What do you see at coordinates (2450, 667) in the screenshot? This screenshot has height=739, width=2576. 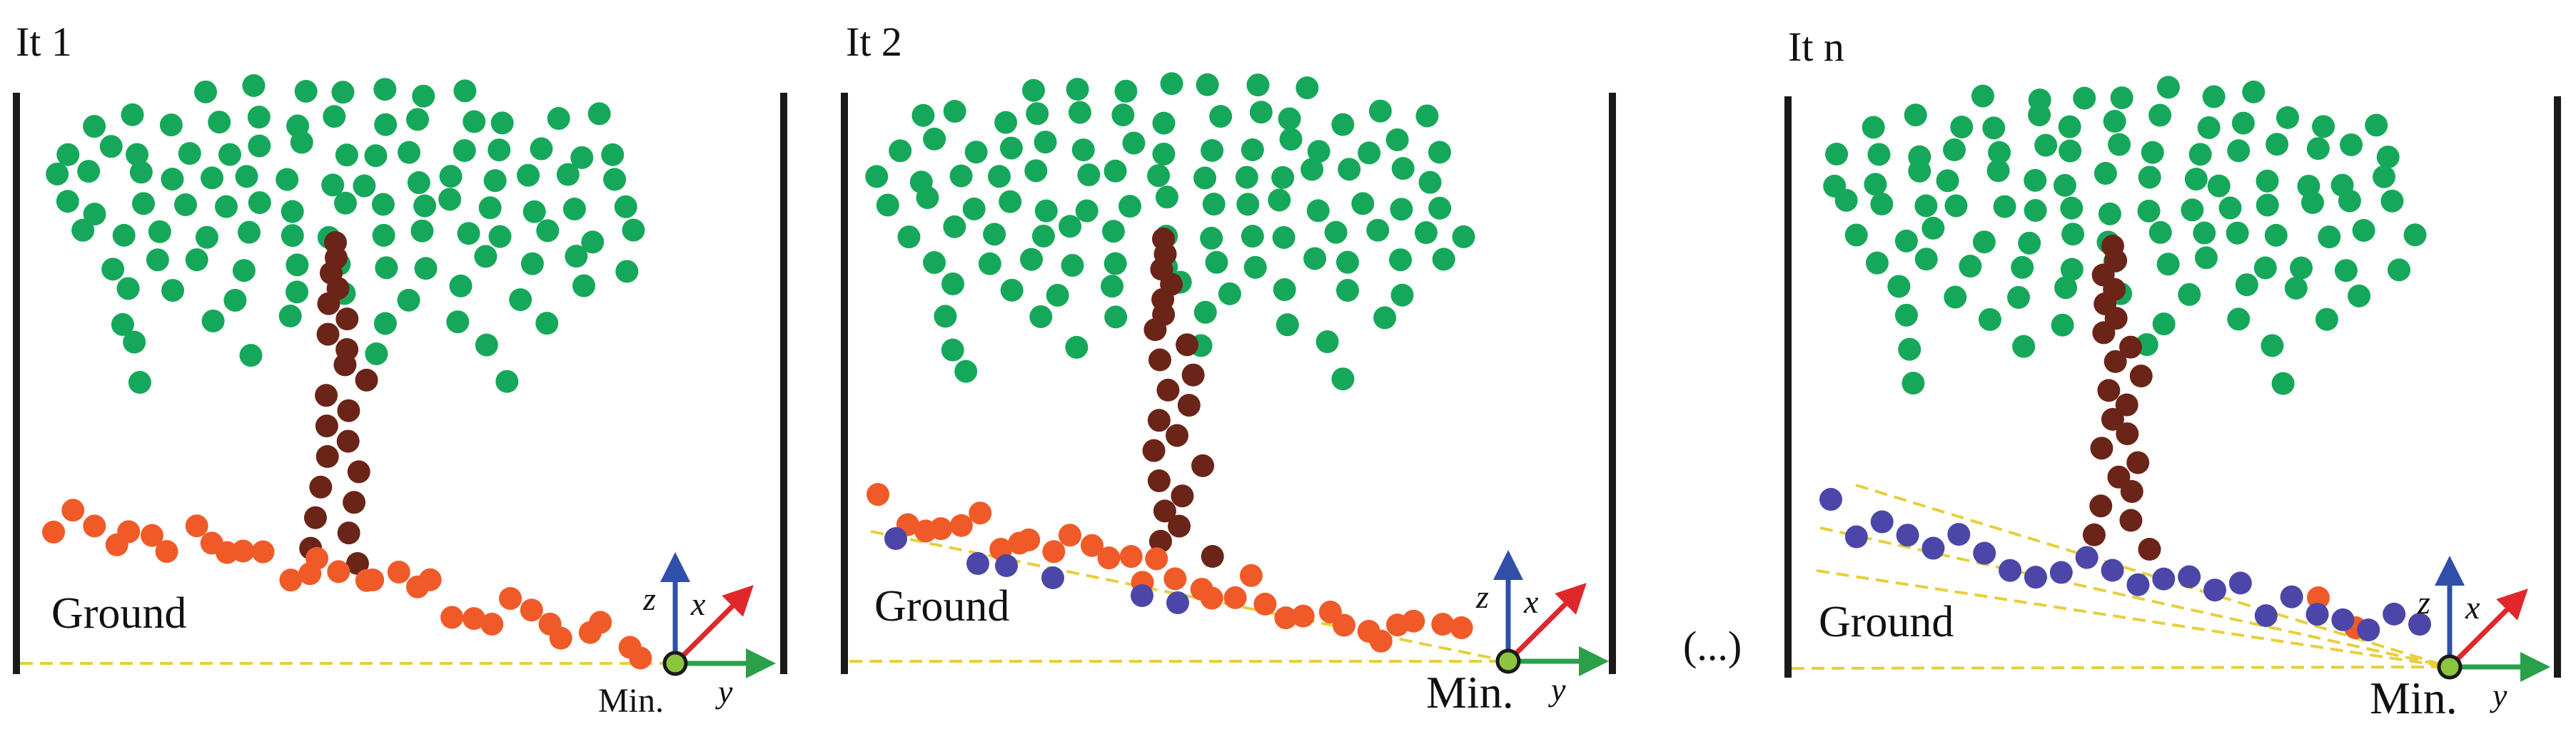 I see `min-point` at bounding box center [2450, 667].